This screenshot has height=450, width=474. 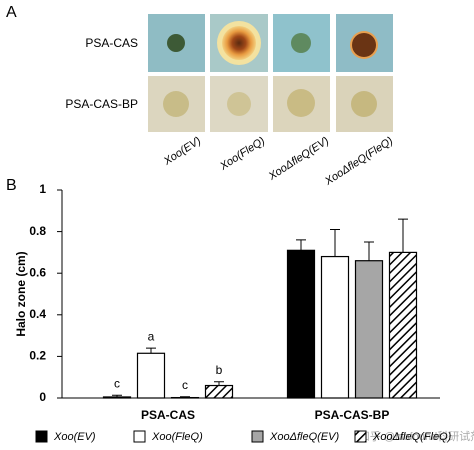 What do you see at coordinates (177, 437) in the screenshot?
I see `legend-label: Xoo(FleQ)` at bounding box center [177, 437].